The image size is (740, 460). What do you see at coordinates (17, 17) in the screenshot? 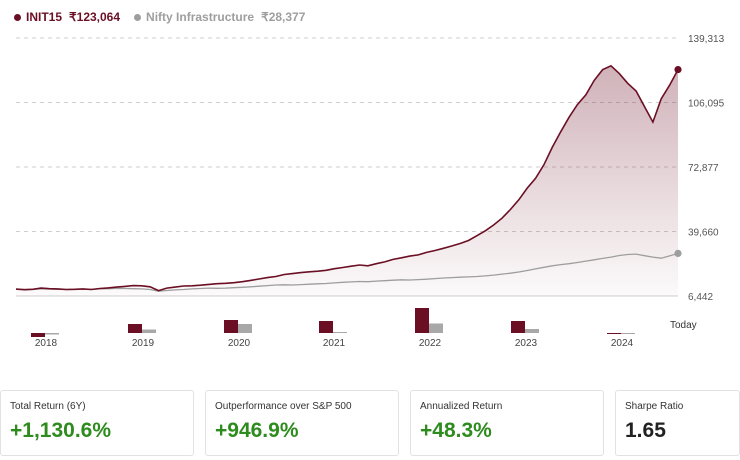
I see `legend-dot-init15` at bounding box center [17, 17].